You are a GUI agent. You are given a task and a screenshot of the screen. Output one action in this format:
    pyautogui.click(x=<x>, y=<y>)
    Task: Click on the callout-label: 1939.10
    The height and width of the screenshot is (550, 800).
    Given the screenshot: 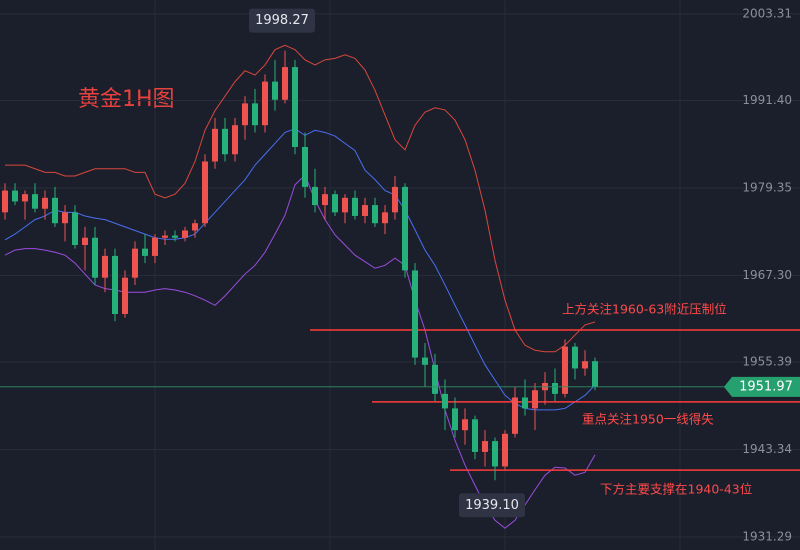 What is the action you would take?
    pyautogui.click(x=492, y=505)
    